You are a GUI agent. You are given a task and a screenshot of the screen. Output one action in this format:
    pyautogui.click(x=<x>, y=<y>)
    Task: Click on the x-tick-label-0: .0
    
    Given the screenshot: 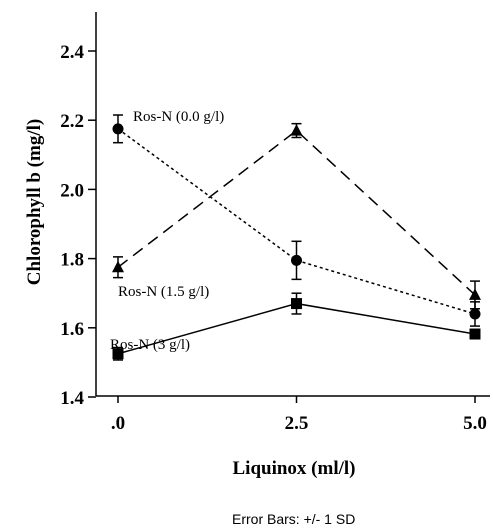 What is the action you would take?
    pyautogui.click(x=118, y=423)
    